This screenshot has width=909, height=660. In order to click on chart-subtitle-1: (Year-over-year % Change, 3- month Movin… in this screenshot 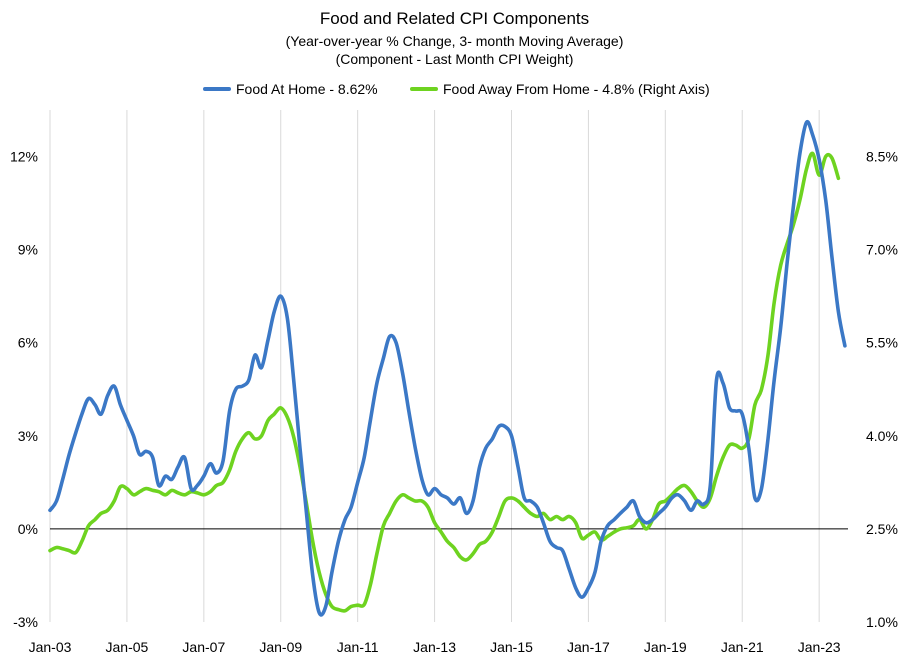, I will do `click(454, 41)`.